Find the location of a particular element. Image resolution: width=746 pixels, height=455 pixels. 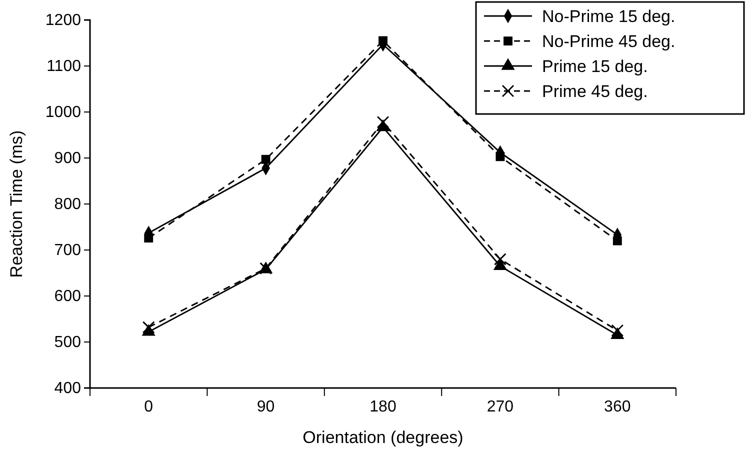

x-tick-label: 0 is located at coordinates (149, 407).